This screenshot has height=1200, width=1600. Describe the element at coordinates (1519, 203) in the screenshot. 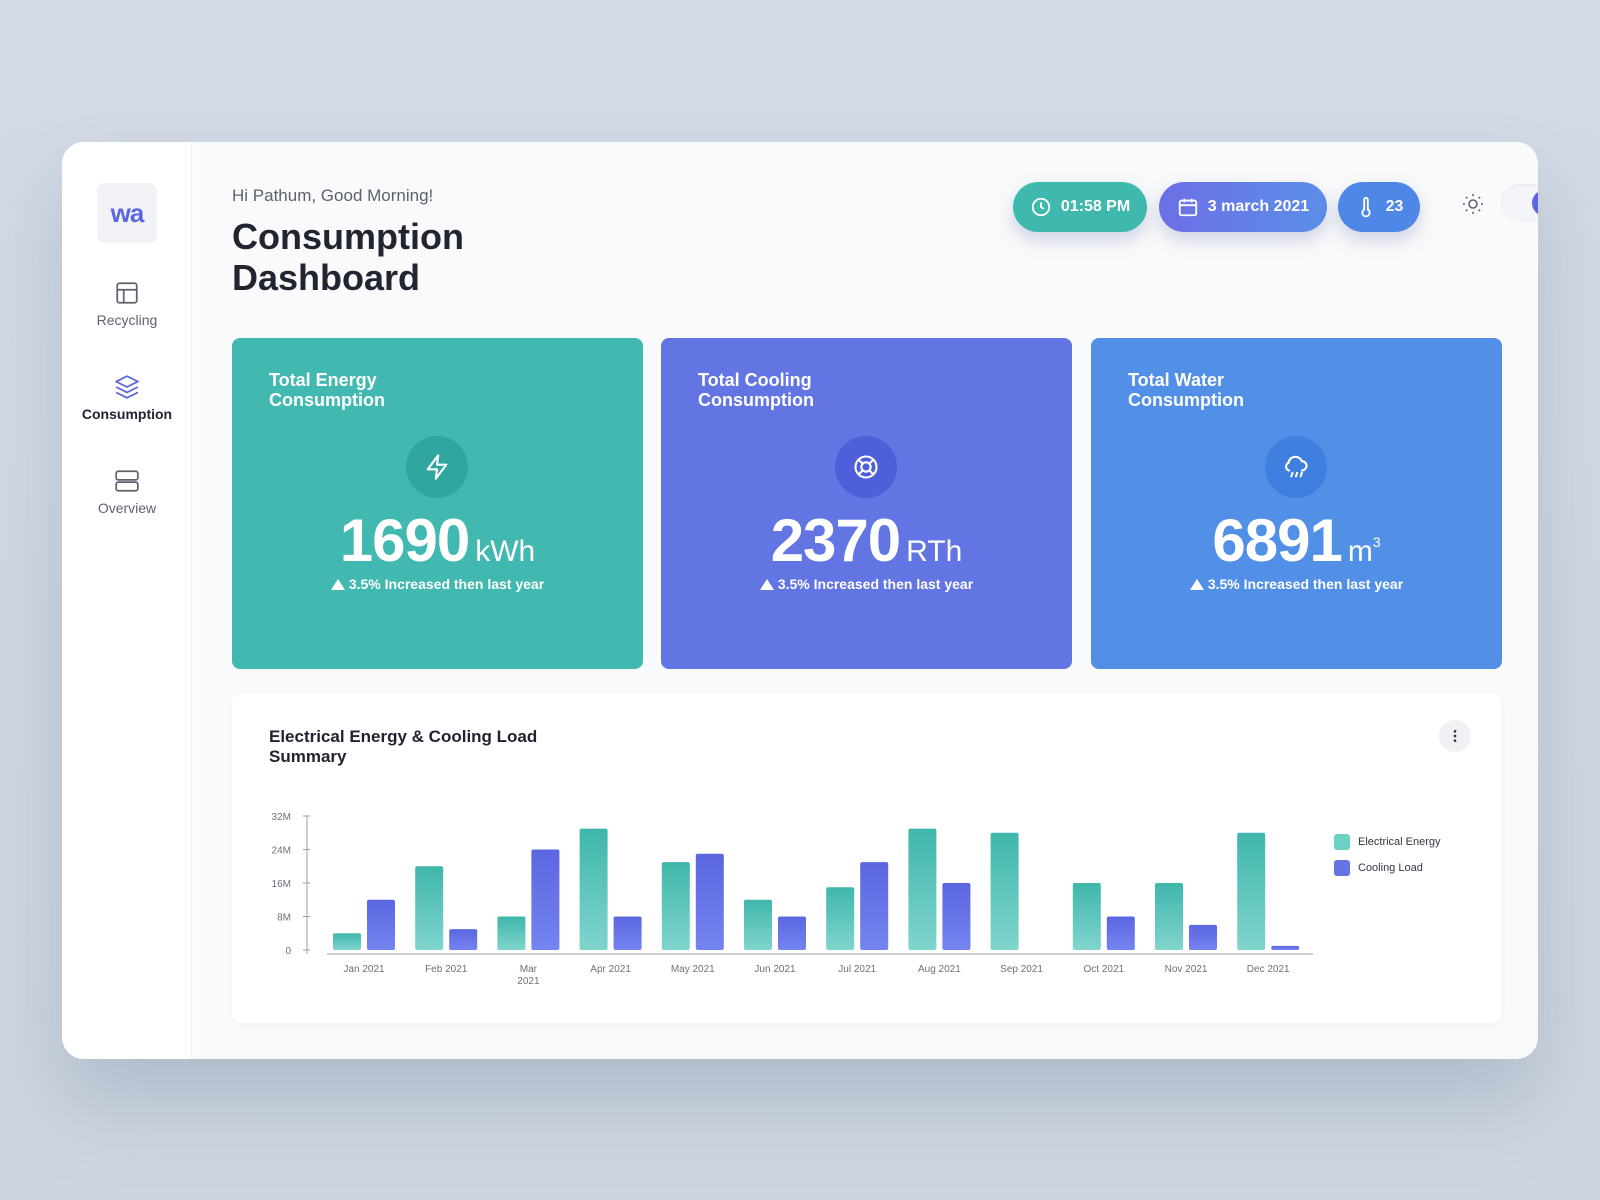

I see `theme-toggle` at that location.